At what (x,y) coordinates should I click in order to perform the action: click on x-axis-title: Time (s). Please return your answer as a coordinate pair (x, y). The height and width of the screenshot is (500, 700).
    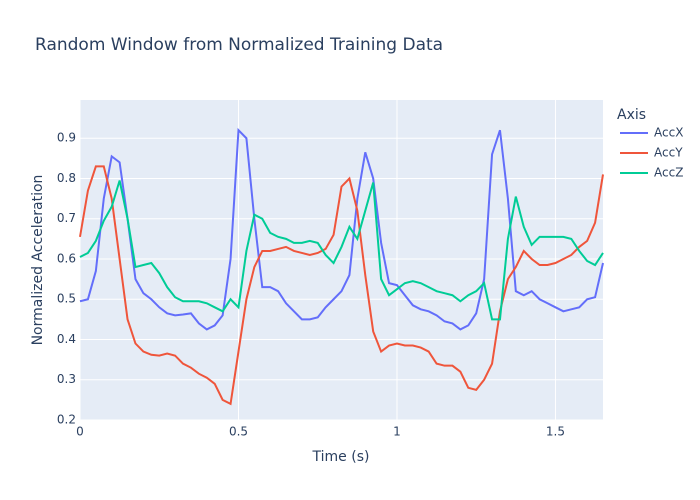
    Looking at the image, I should click on (341, 457).